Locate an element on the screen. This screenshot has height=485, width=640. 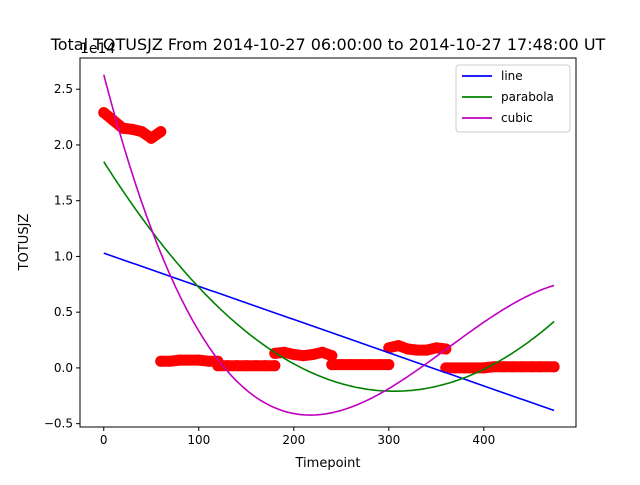
legend-items: line parabola cubic is located at coordinates (508, 97).